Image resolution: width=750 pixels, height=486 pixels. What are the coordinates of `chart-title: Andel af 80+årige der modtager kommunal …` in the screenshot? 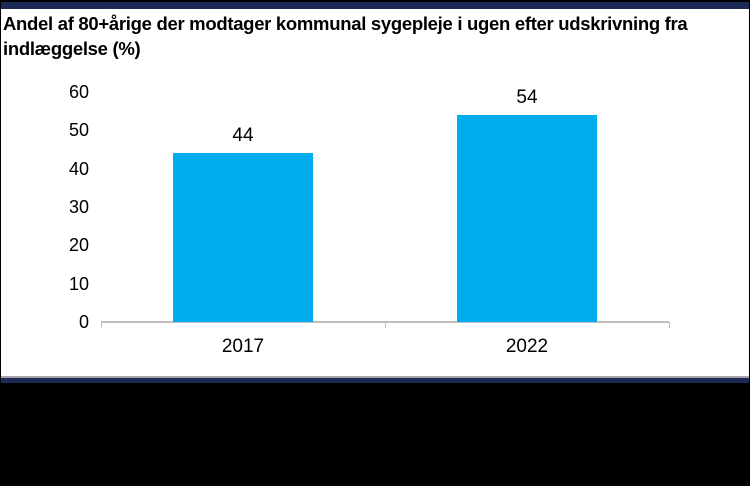 It's located at (375, 36).